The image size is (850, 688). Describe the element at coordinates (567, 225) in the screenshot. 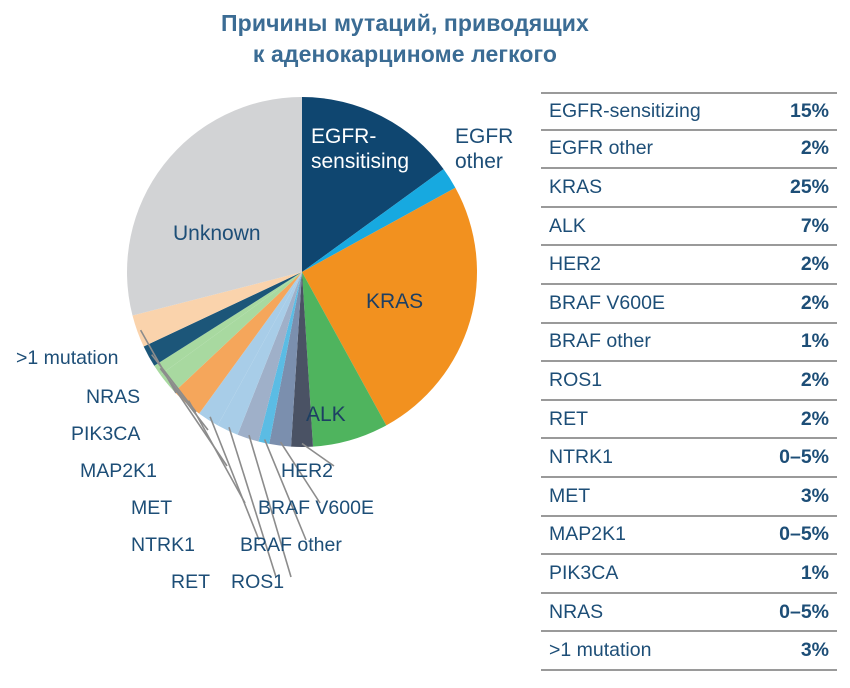

I see `table-cell-mutation: ALK` at that location.